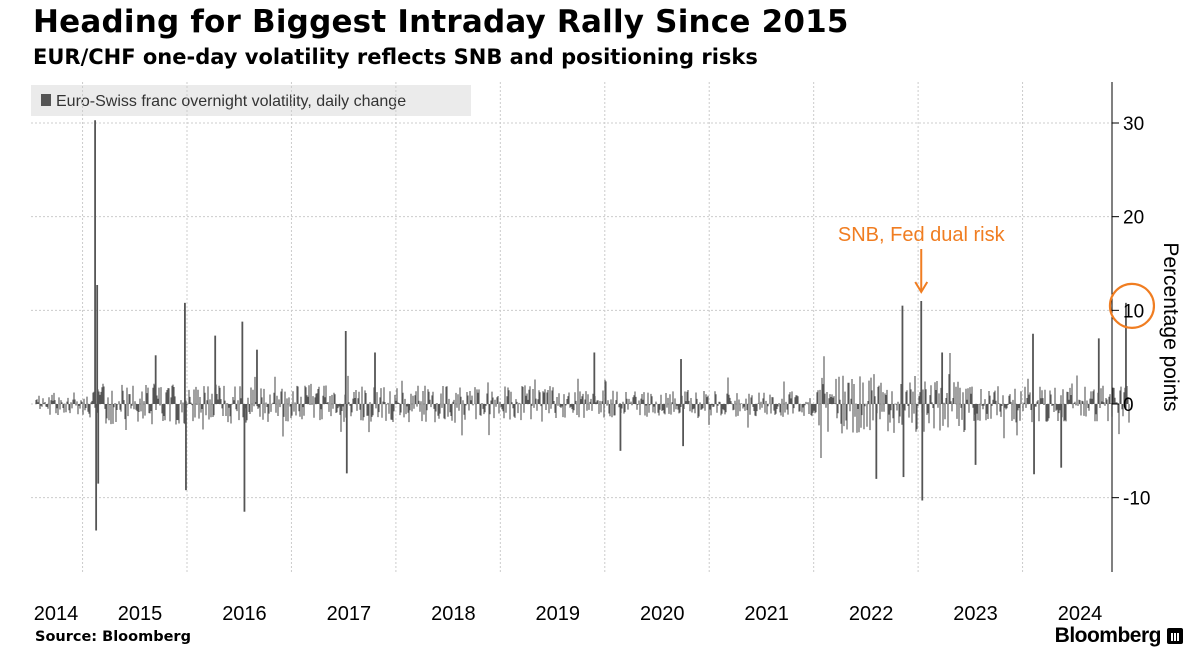  What do you see at coordinates (349, 614) in the screenshot?
I see `x-tick-label: 2017` at bounding box center [349, 614].